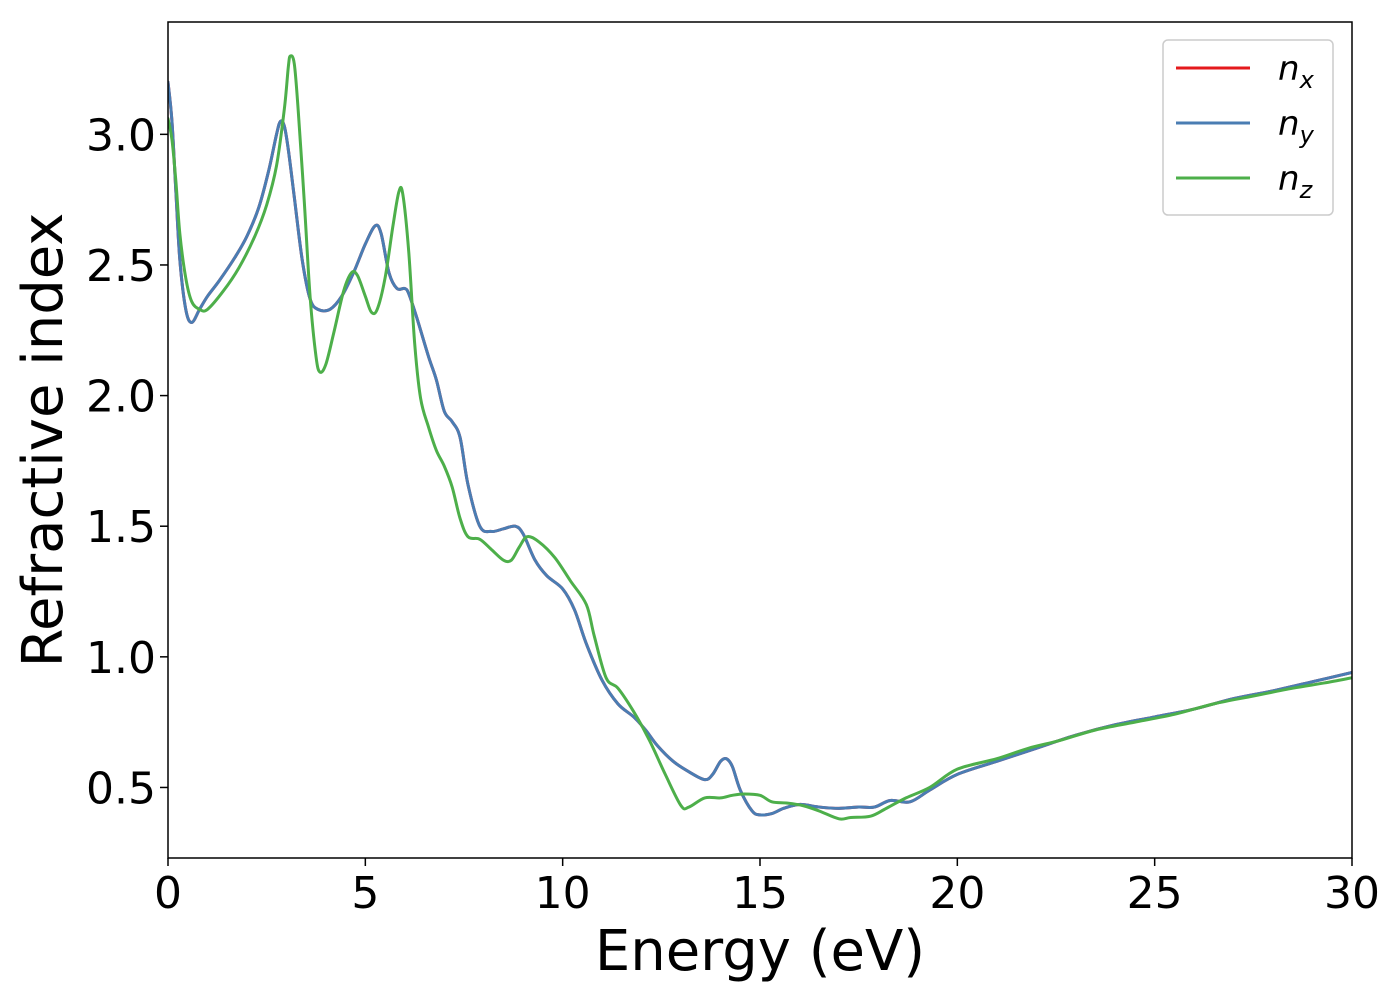  I want to click on y-tick-label: 0.5, so click(121, 788).